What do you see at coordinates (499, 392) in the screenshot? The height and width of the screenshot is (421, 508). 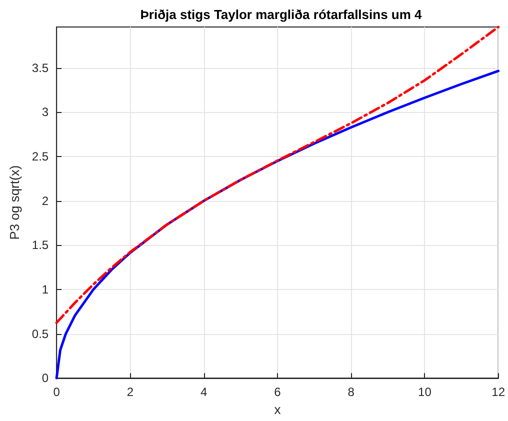 I see `x-tick-label: 12` at bounding box center [499, 392].